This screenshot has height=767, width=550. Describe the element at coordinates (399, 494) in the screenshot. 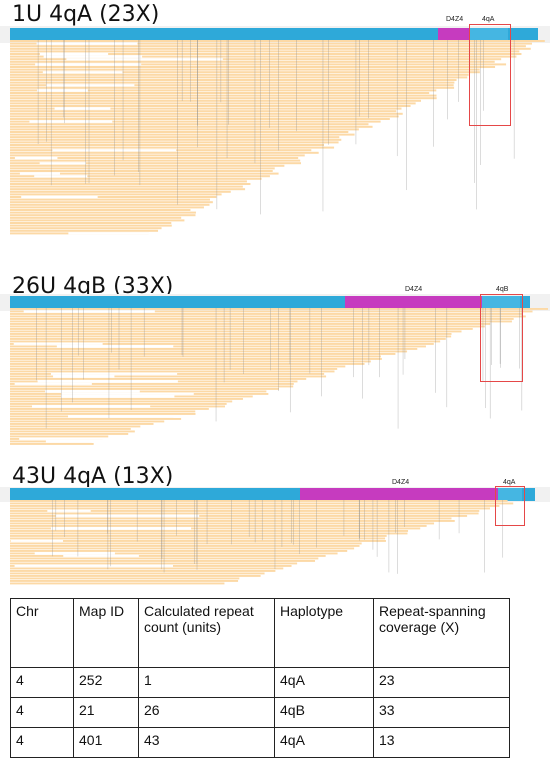

I see `d4z4-segment` at that location.